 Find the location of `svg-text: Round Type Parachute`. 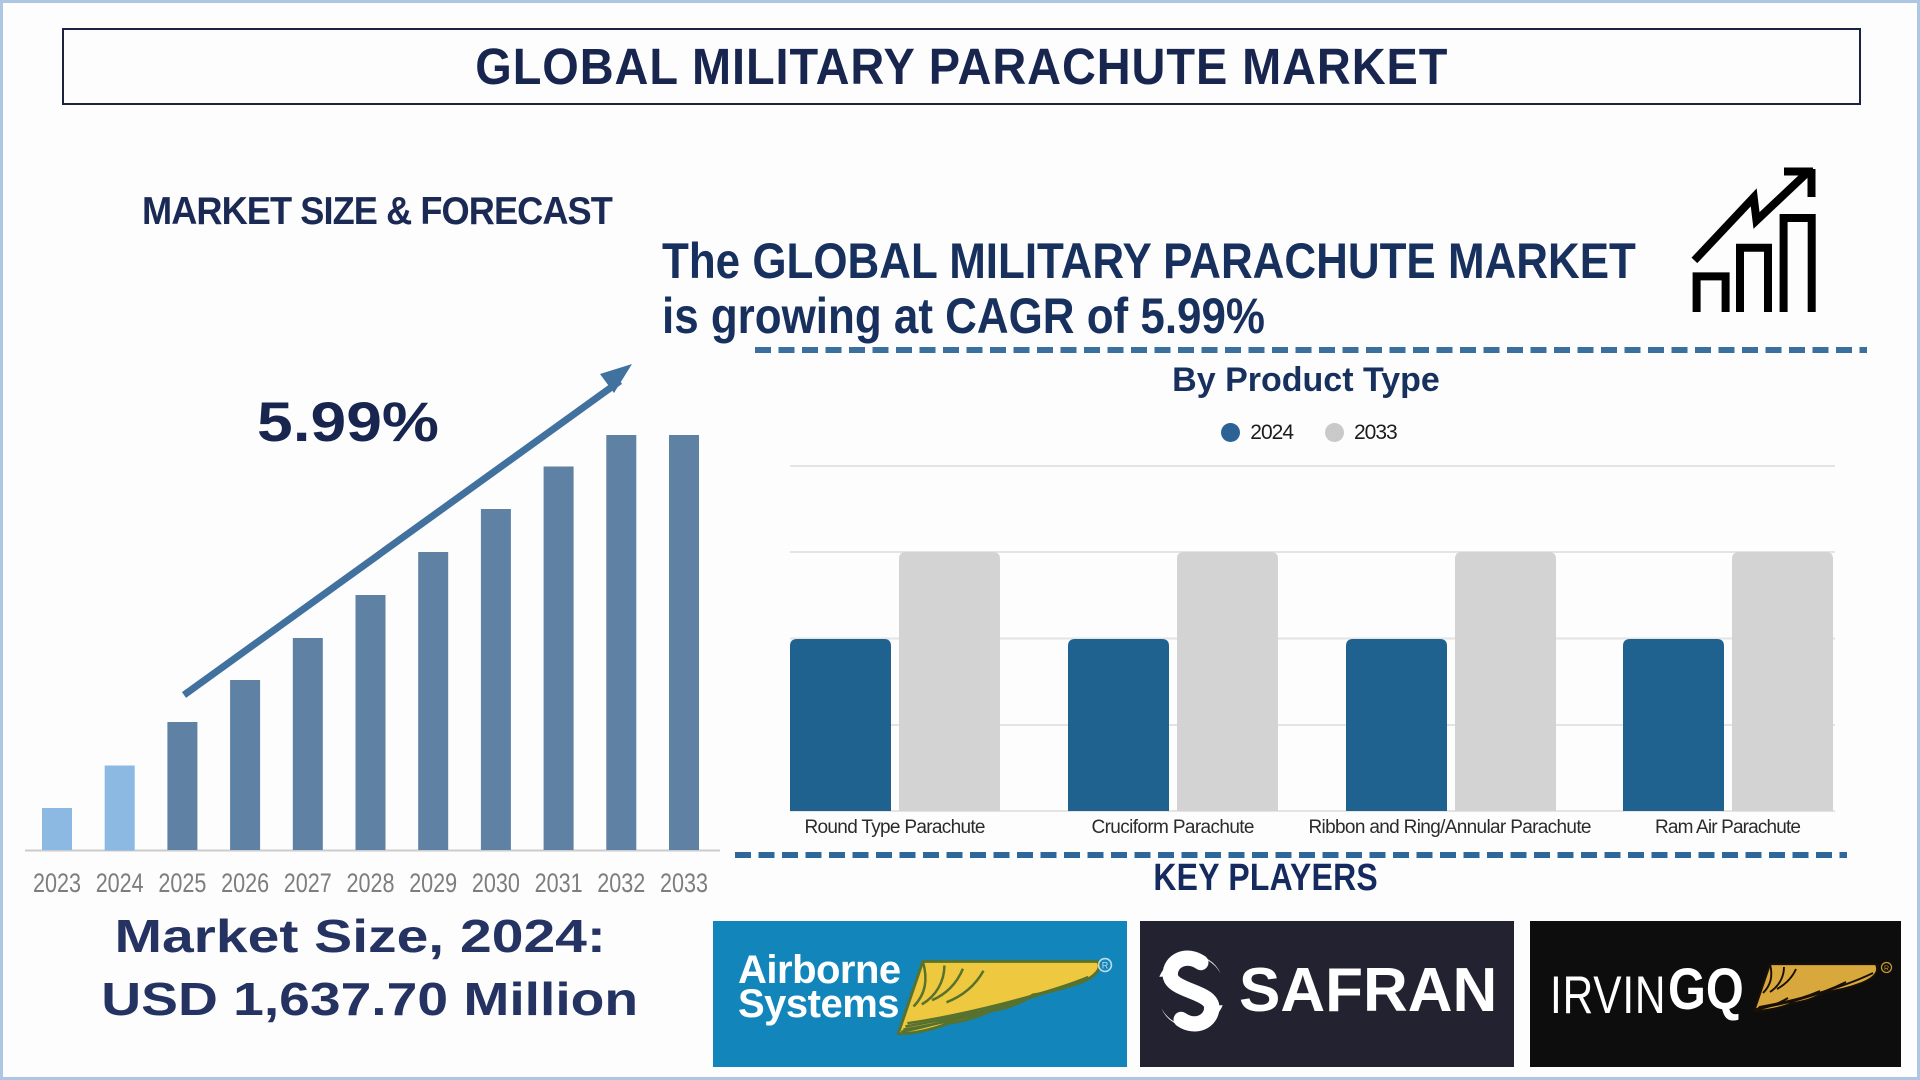

svg-text: Round Type Parachute is located at coordinates (895, 827).